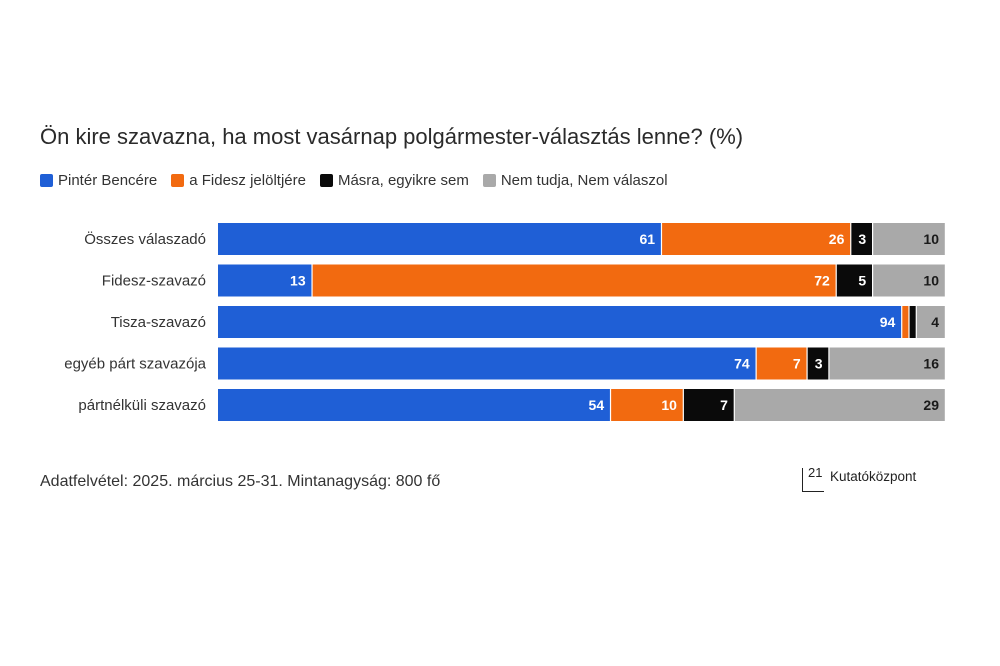 The height and width of the screenshot is (666, 1000). What do you see at coordinates (905, 322) in the screenshot?
I see `bar-tisza-szavazo-a-fidesz-jeloltjere` at bounding box center [905, 322].